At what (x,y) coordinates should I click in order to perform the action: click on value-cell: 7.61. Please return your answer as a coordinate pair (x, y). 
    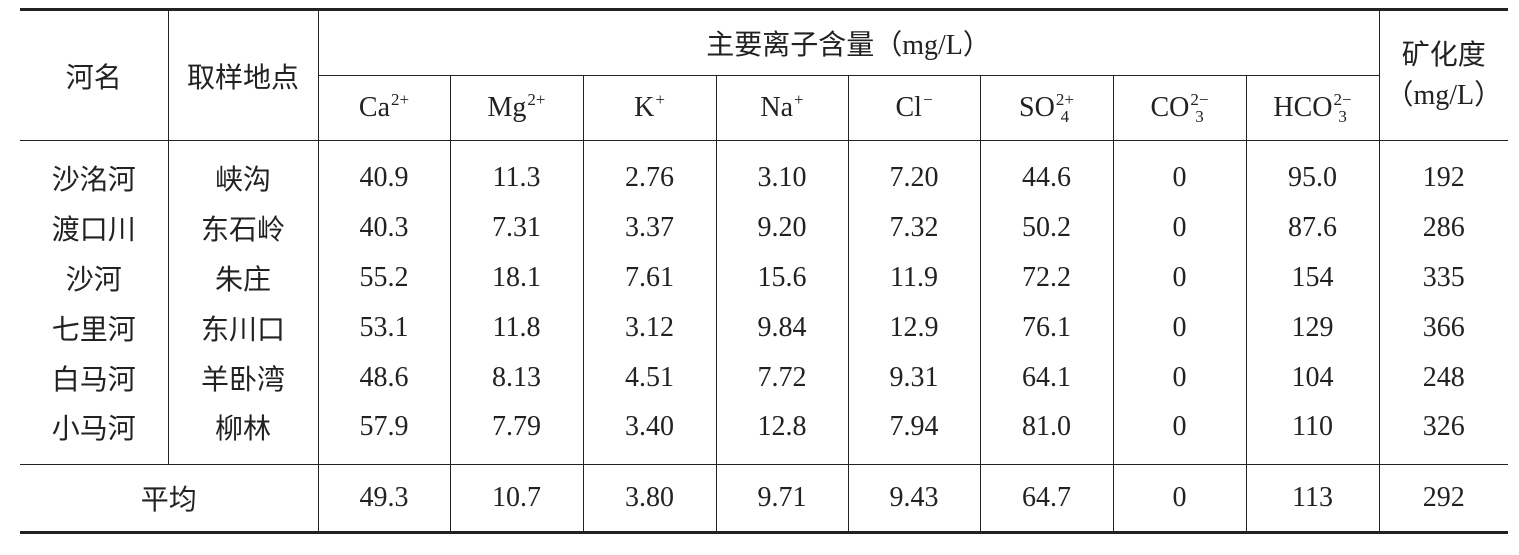
    Looking at the image, I should click on (649, 277).